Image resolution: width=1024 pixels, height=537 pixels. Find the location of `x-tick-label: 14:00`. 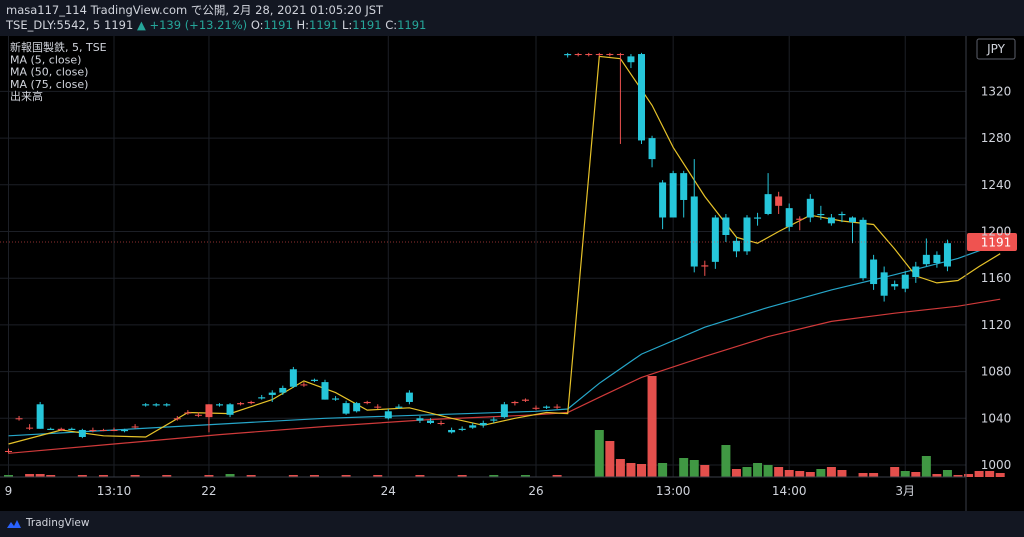

x-tick-label: 14:00 is located at coordinates (789, 491).